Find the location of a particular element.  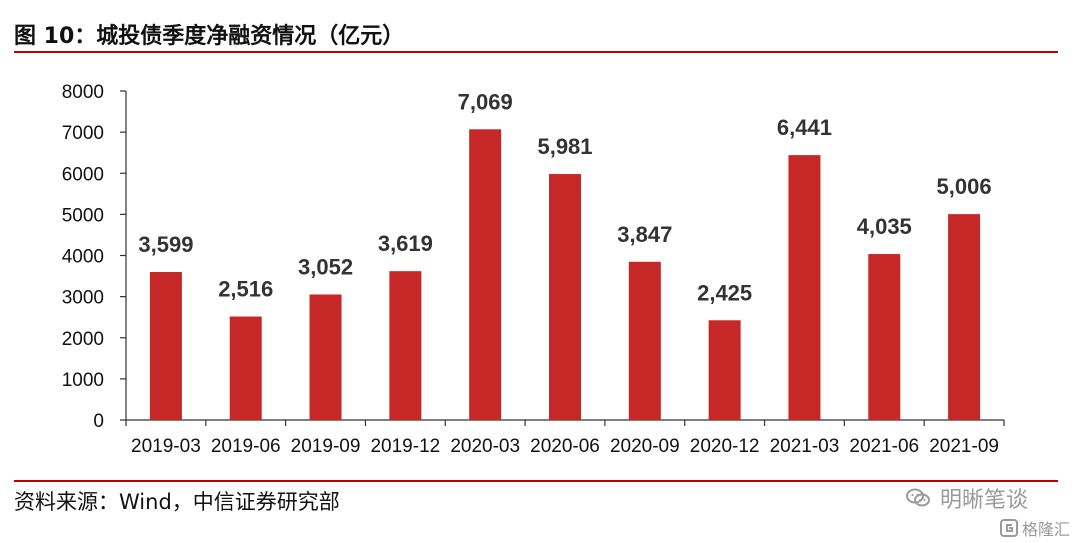

source-note: 资料来源：Wind，中信证券研究部 is located at coordinates (177, 502).